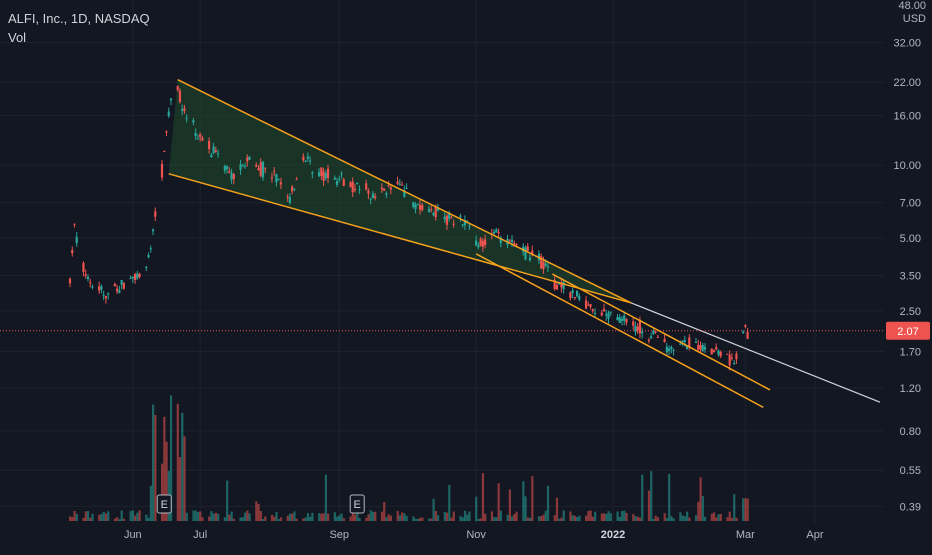  I want to click on price-tick-label: 7.00, so click(910, 204).